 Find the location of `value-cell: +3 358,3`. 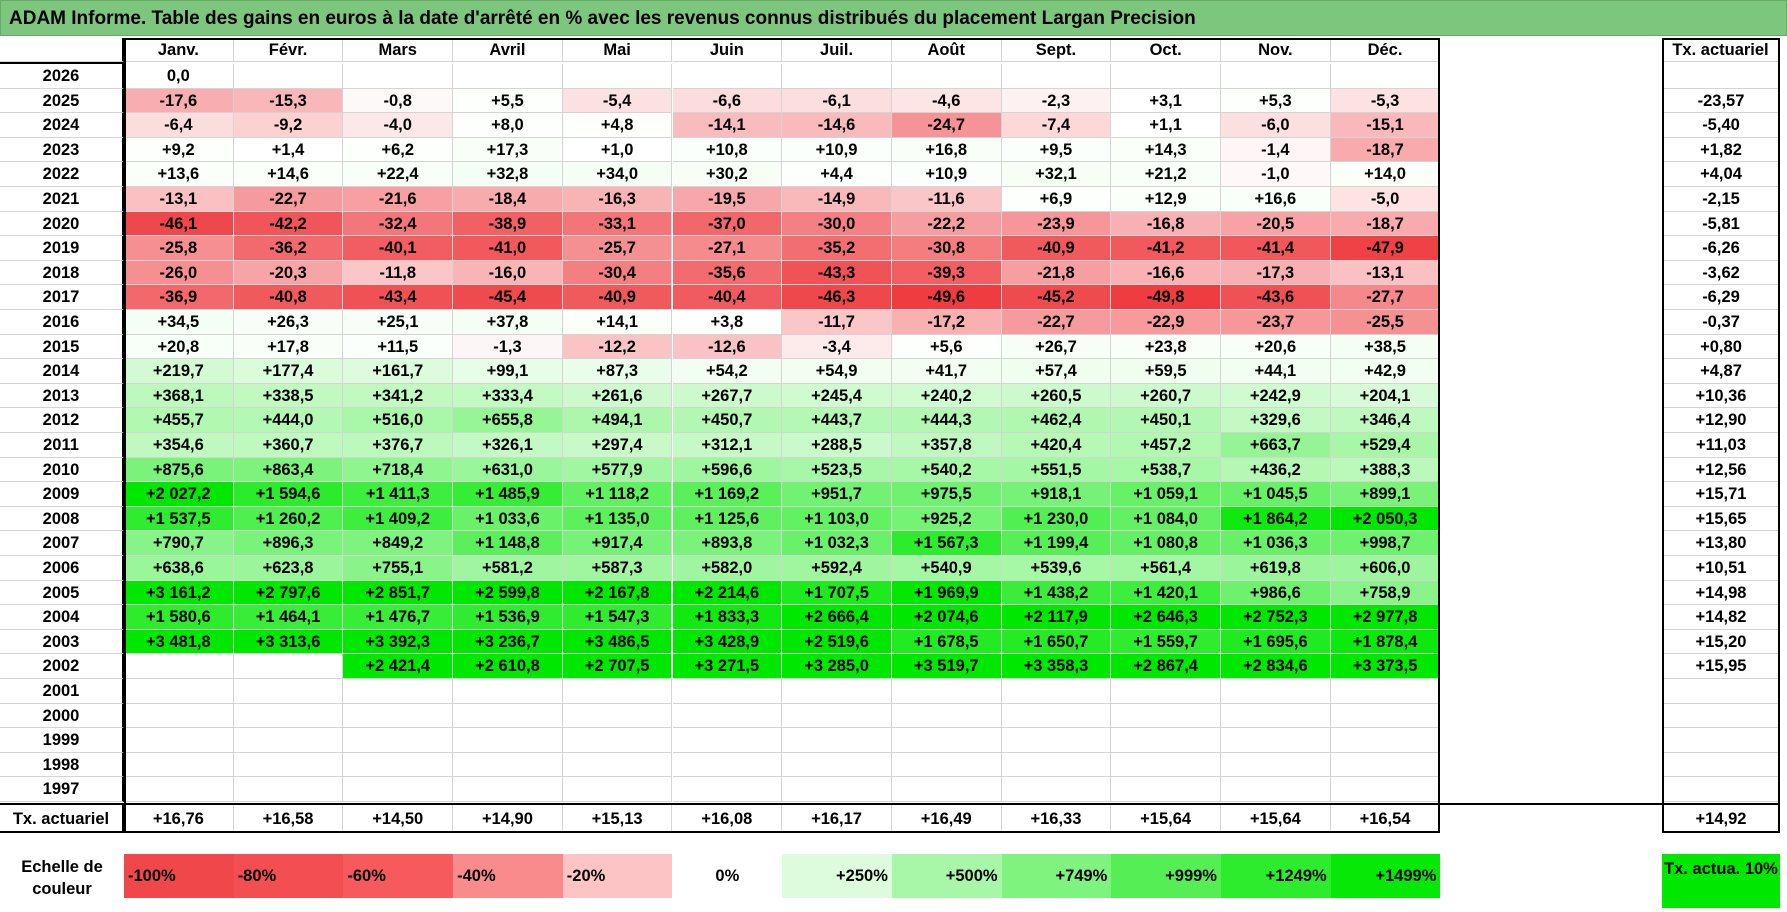

value-cell: +3 358,3 is located at coordinates (1056, 666).